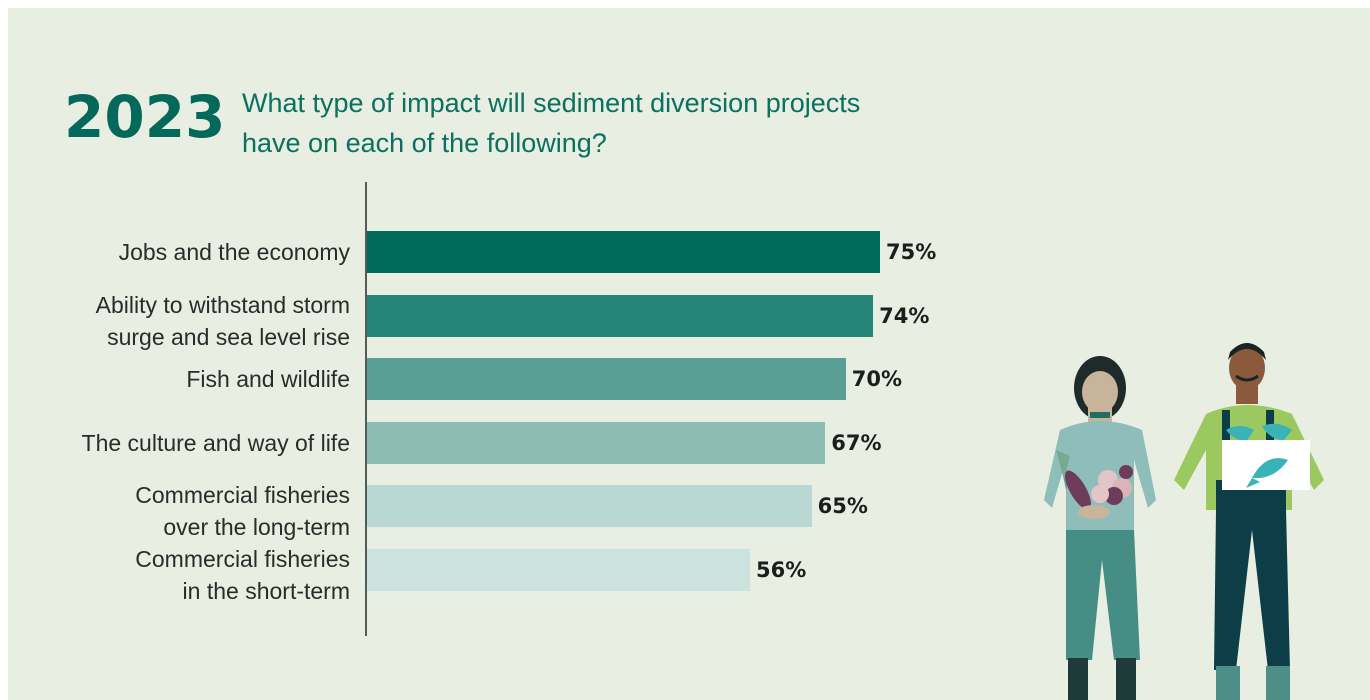 The image size is (1370, 700). What do you see at coordinates (904, 316) in the screenshot?
I see `value-label: 74%` at bounding box center [904, 316].